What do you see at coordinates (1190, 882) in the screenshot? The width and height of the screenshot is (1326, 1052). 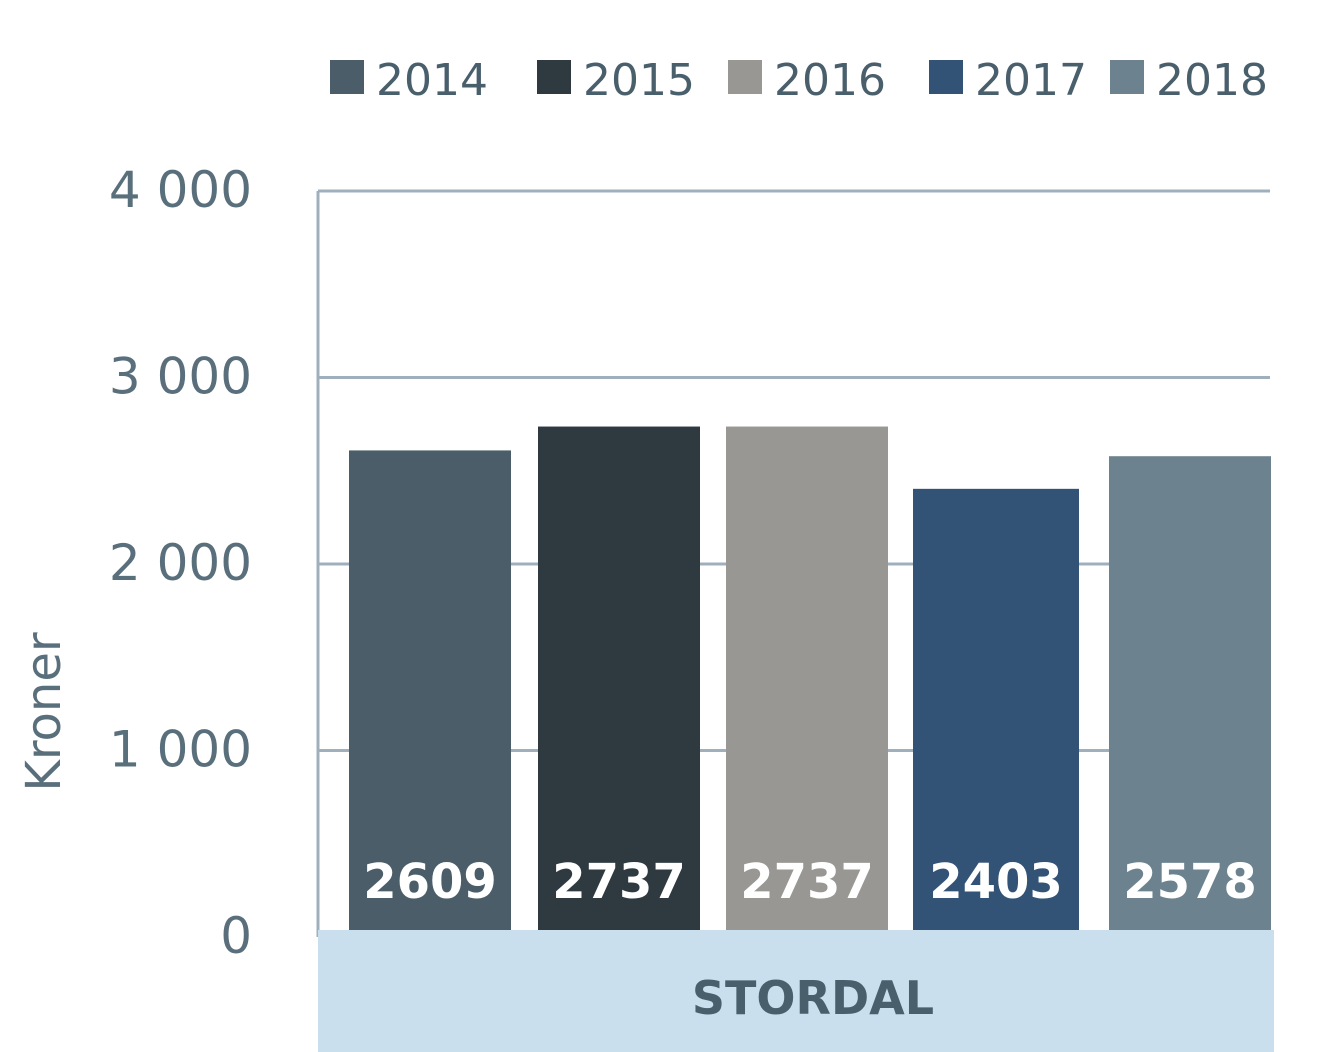 I see `bar-value-label: 2578` at bounding box center [1190, 882].